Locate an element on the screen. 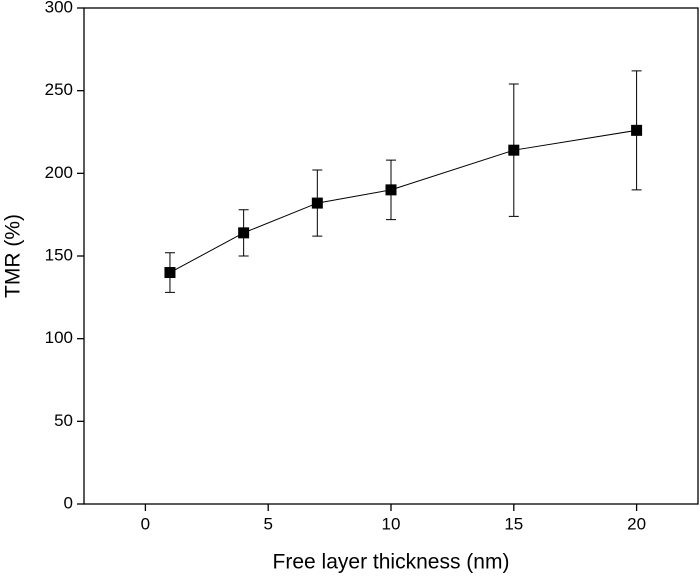  y-tick-label: 200 is located at coordinates (59, 172).